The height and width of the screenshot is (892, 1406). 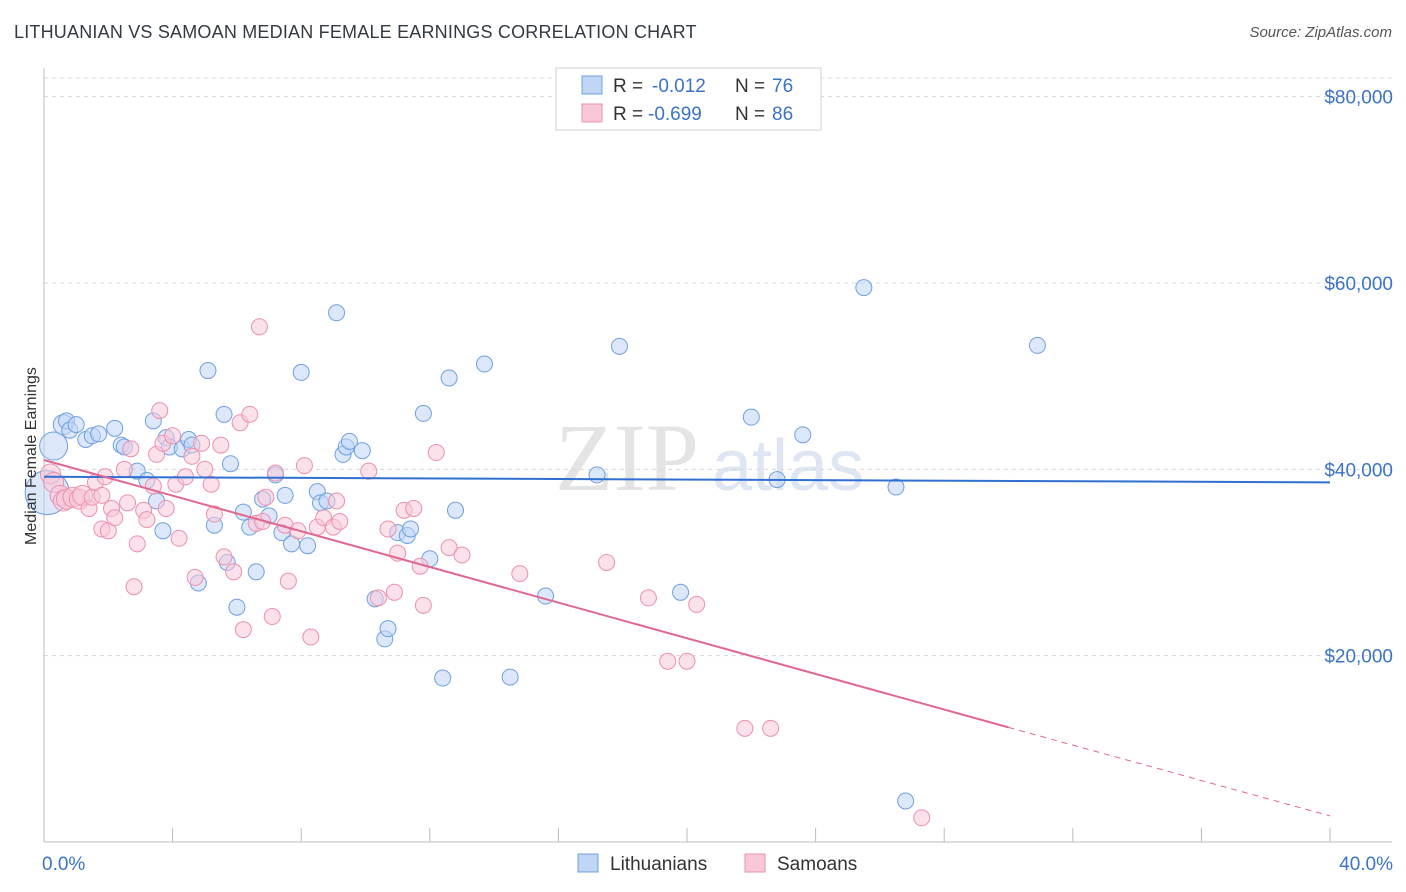 I want to click on samoans-trend-extension, so click(x=1169, y=771).